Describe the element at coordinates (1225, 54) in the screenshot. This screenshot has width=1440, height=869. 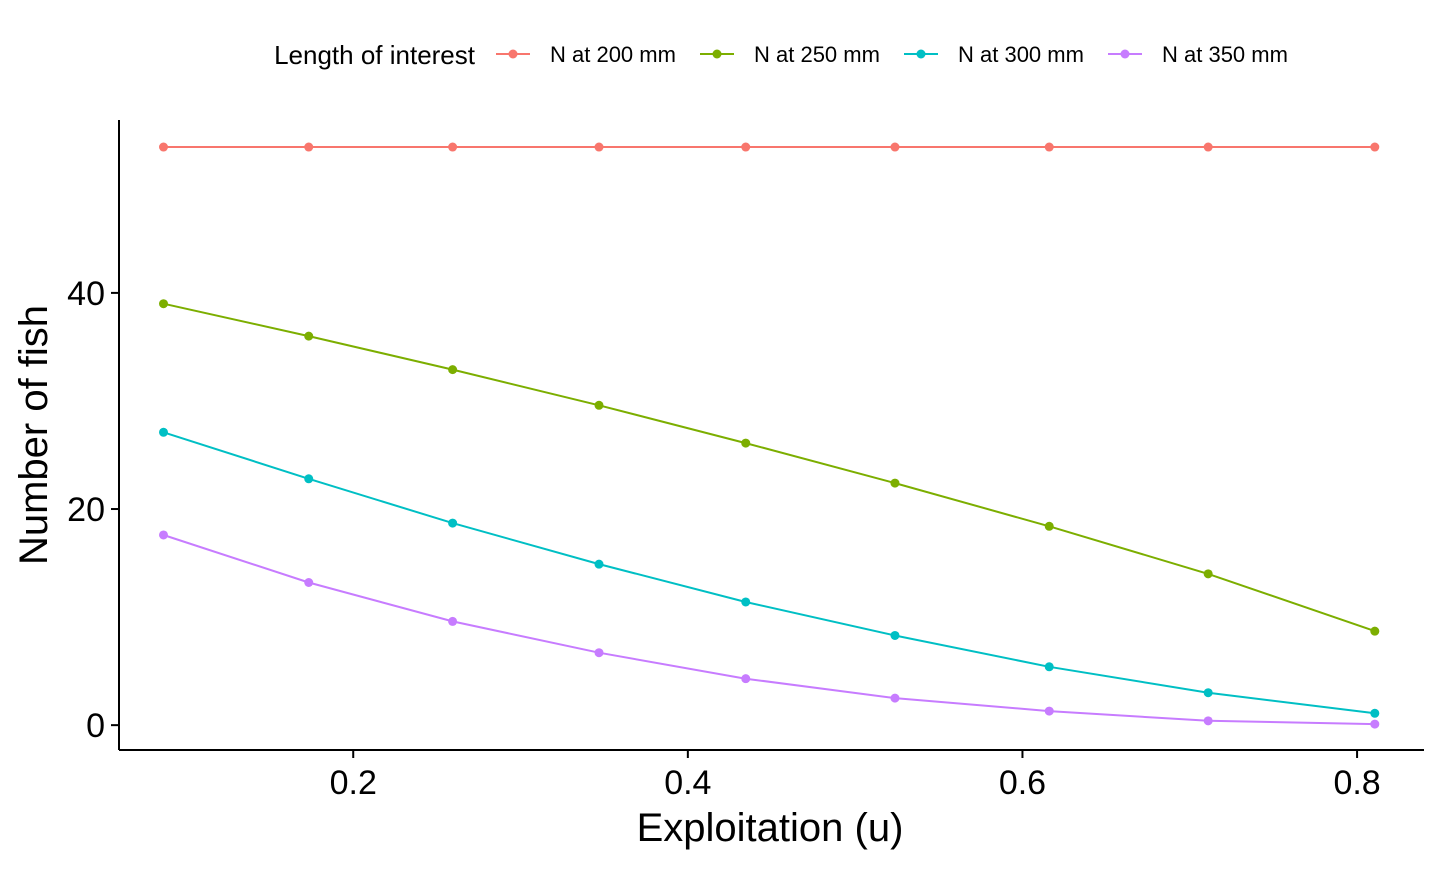
I see `legend-label: N at 350 mm` at that location.